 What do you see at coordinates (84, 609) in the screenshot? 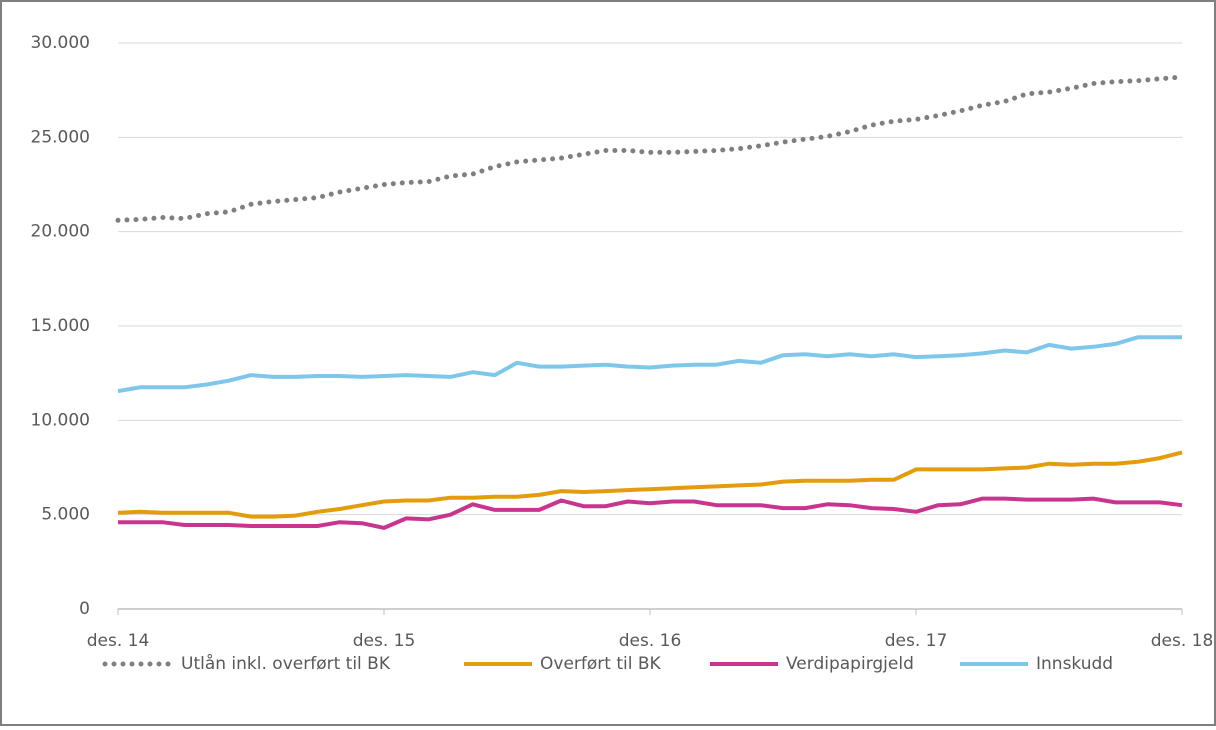
I see `y-tick-label: 0` at bounding box center [84, 609].